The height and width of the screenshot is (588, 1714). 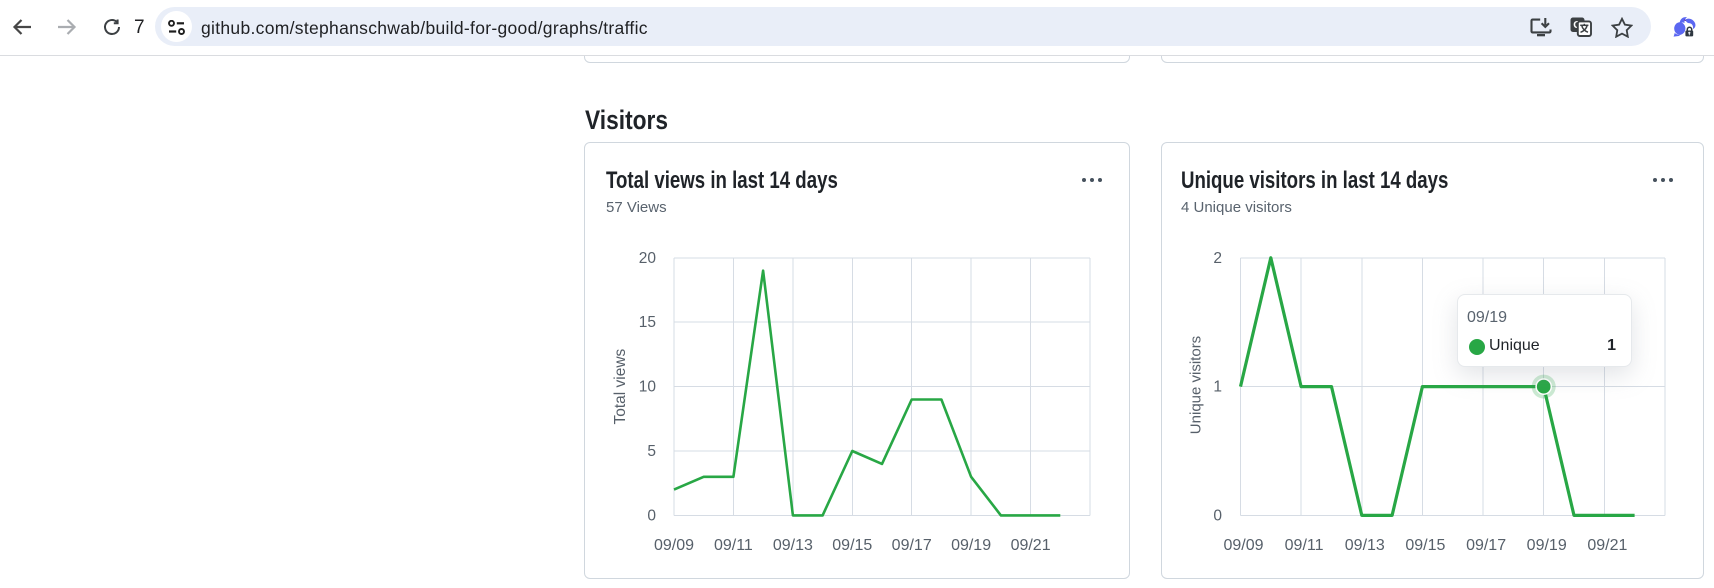 What do you see at coordinates (1217, 387) in the screenshot?
I see `svg-text: 1` at bounding box center [1217, 387].